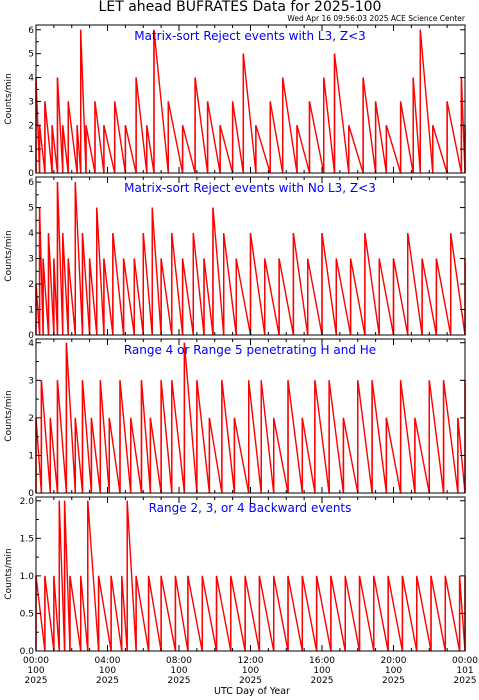  Describe the element at coordinates (250, 508) in the screenshot. I see `panel-title: Range 2, 3, or 4 Backward events` at that location.